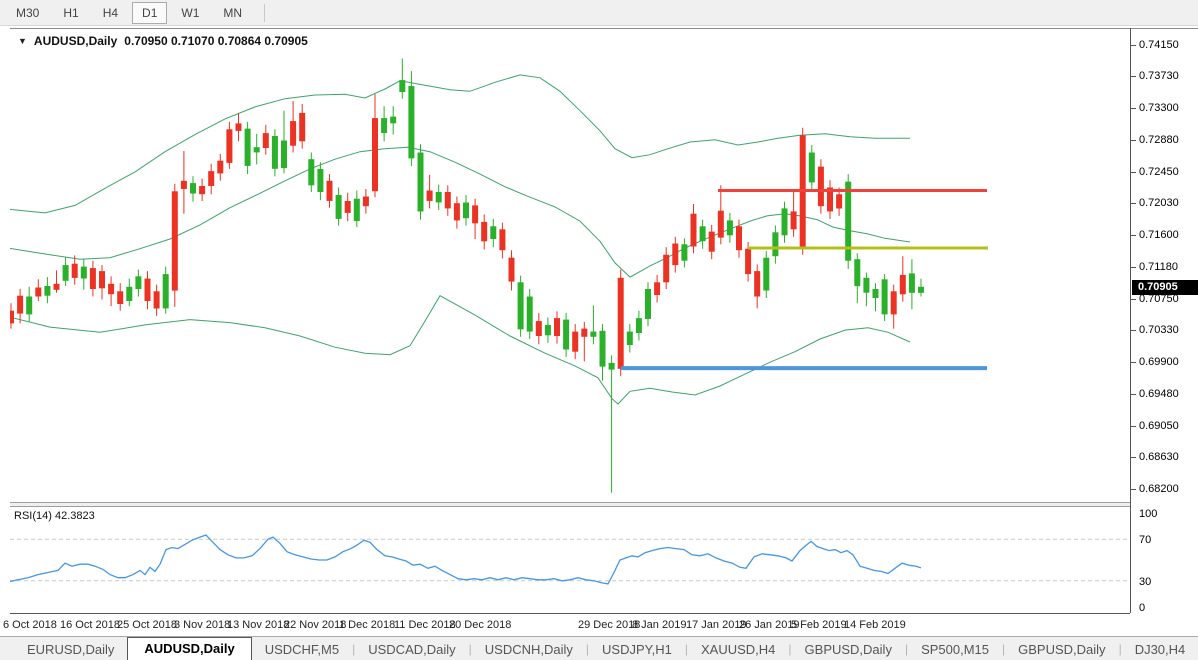 Image resolution: width=1198 pixels, height=660 pixels. What do you see at coordinates (1159, 45) in the screenshot?
I see `price-tick-label: 0.74150` at bounding box center [1159, 45].